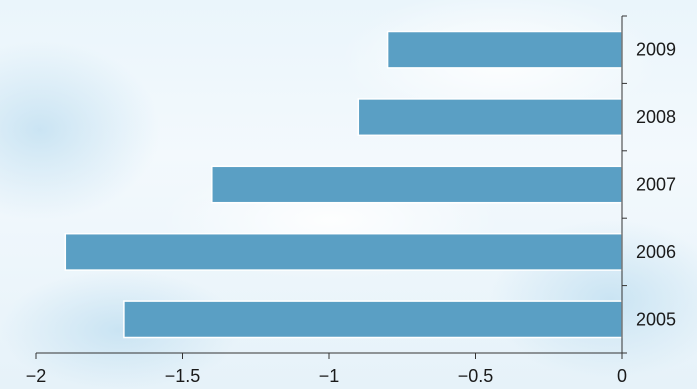 The image size is (697, 389). Describe the element at coordinates (656, 319) in the screenshot. I see `y-tick-label-2005: 2005` at that location.